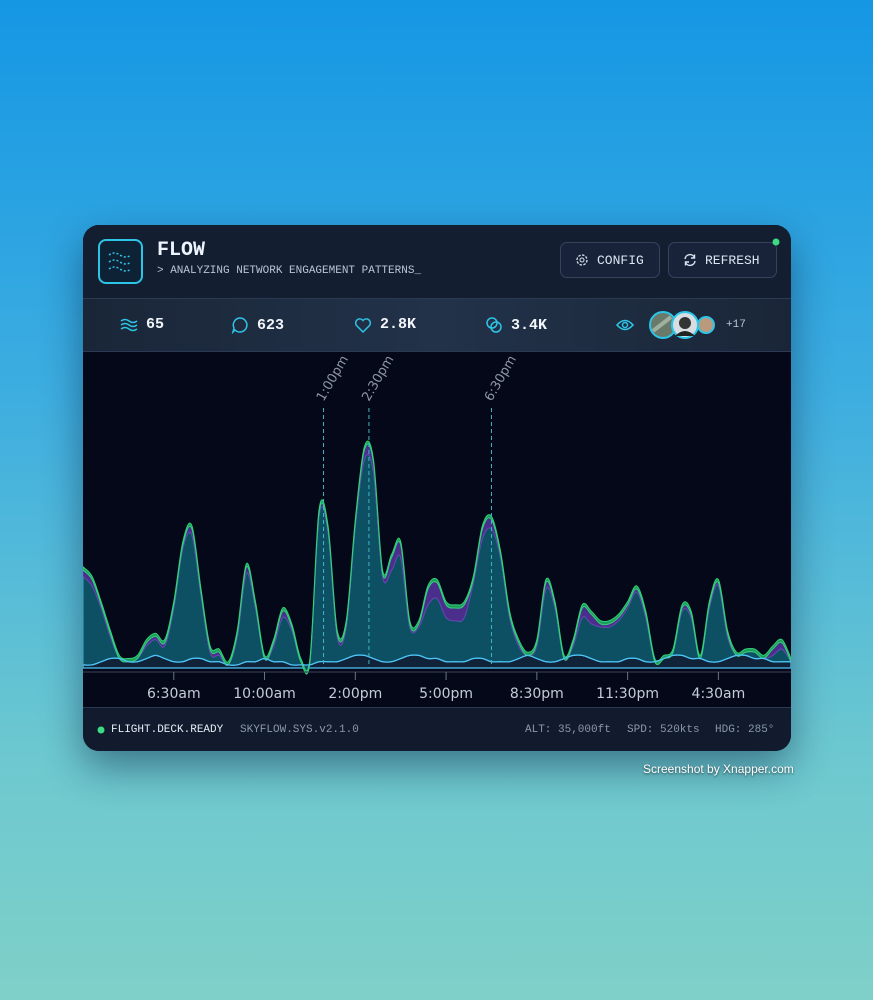 The image size is (873, 1000). I want to click on viewers-more: +17, so click(736, 325).